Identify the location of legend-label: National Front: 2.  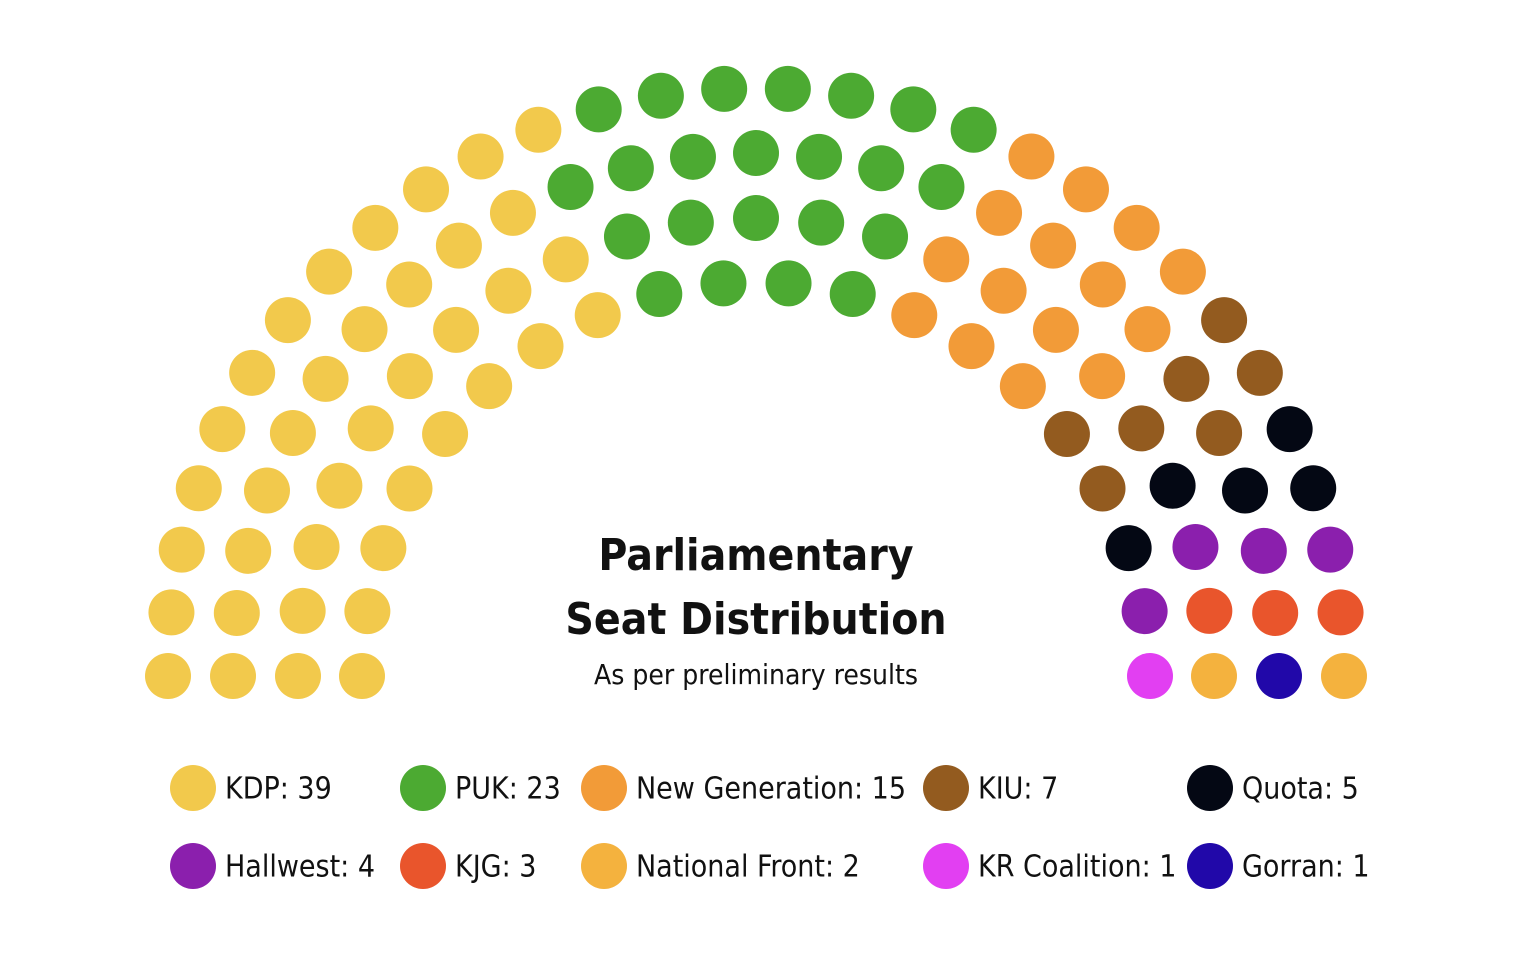
(748, 867).